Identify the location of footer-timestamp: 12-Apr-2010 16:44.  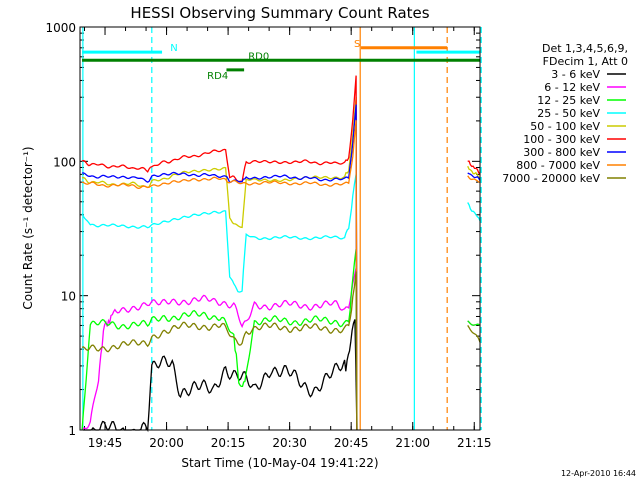
(598, 473).